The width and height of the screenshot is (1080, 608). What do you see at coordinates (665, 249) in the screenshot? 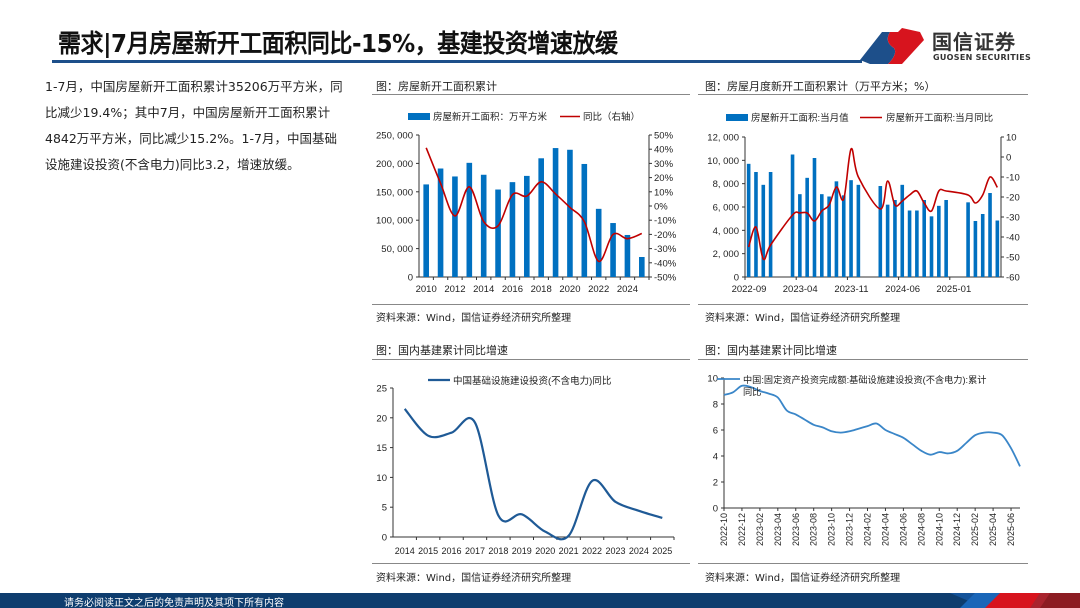
I see `chart1-y-tick-label: -30%` at bounding box center [665, 249].